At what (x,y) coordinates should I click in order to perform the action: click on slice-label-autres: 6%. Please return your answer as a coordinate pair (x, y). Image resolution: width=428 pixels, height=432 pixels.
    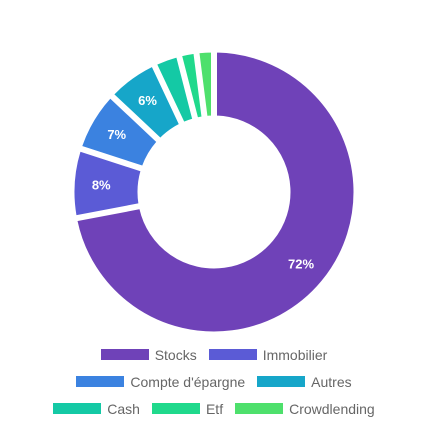
    Looking at the image, I should click on (147, 100).